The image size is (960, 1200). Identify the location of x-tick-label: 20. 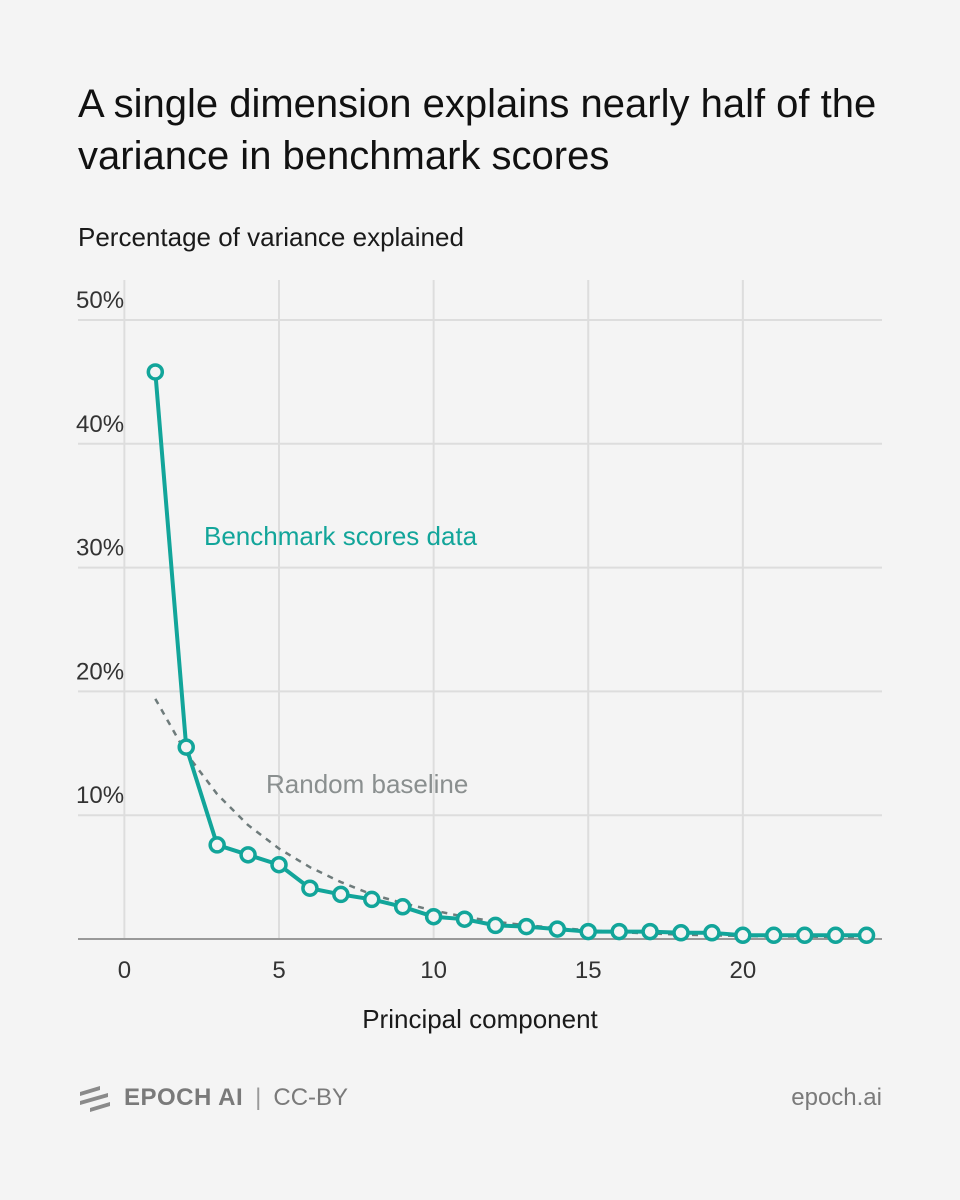
(742, 970).